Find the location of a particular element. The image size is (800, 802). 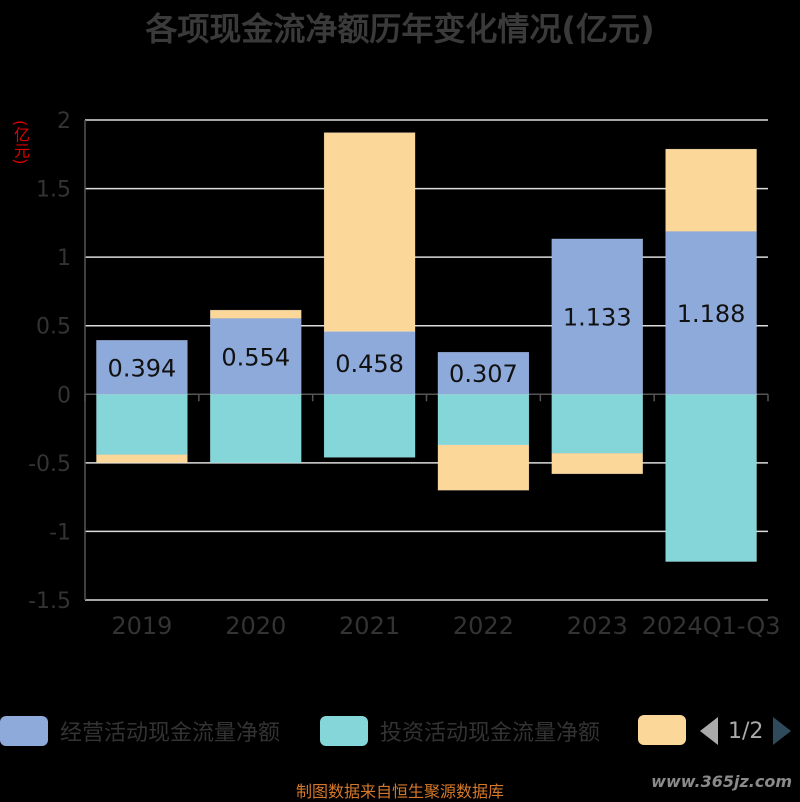

legend-item-investing: 投资活动现金流量净额 is located at coordinates (460, 731).